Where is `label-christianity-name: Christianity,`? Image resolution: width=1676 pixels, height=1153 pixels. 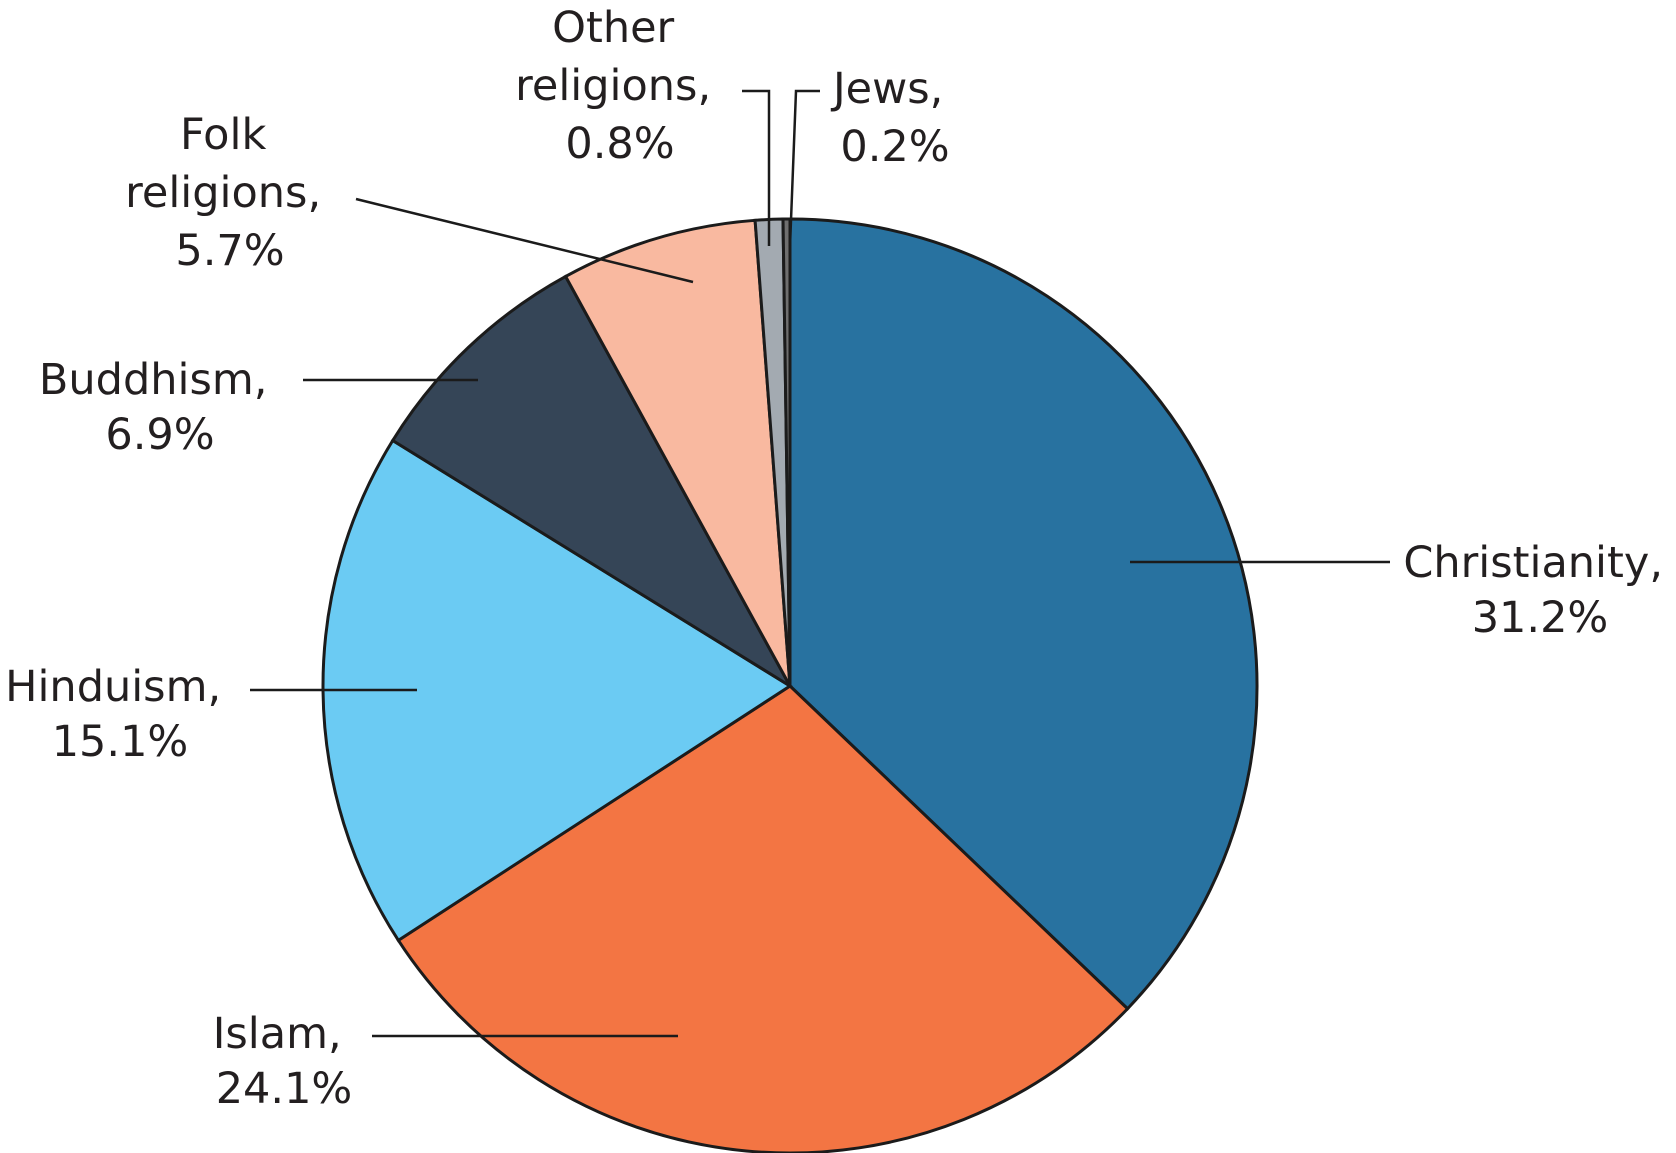 label-christianity-name: Christianity, is located at coordinates (1533, 563).